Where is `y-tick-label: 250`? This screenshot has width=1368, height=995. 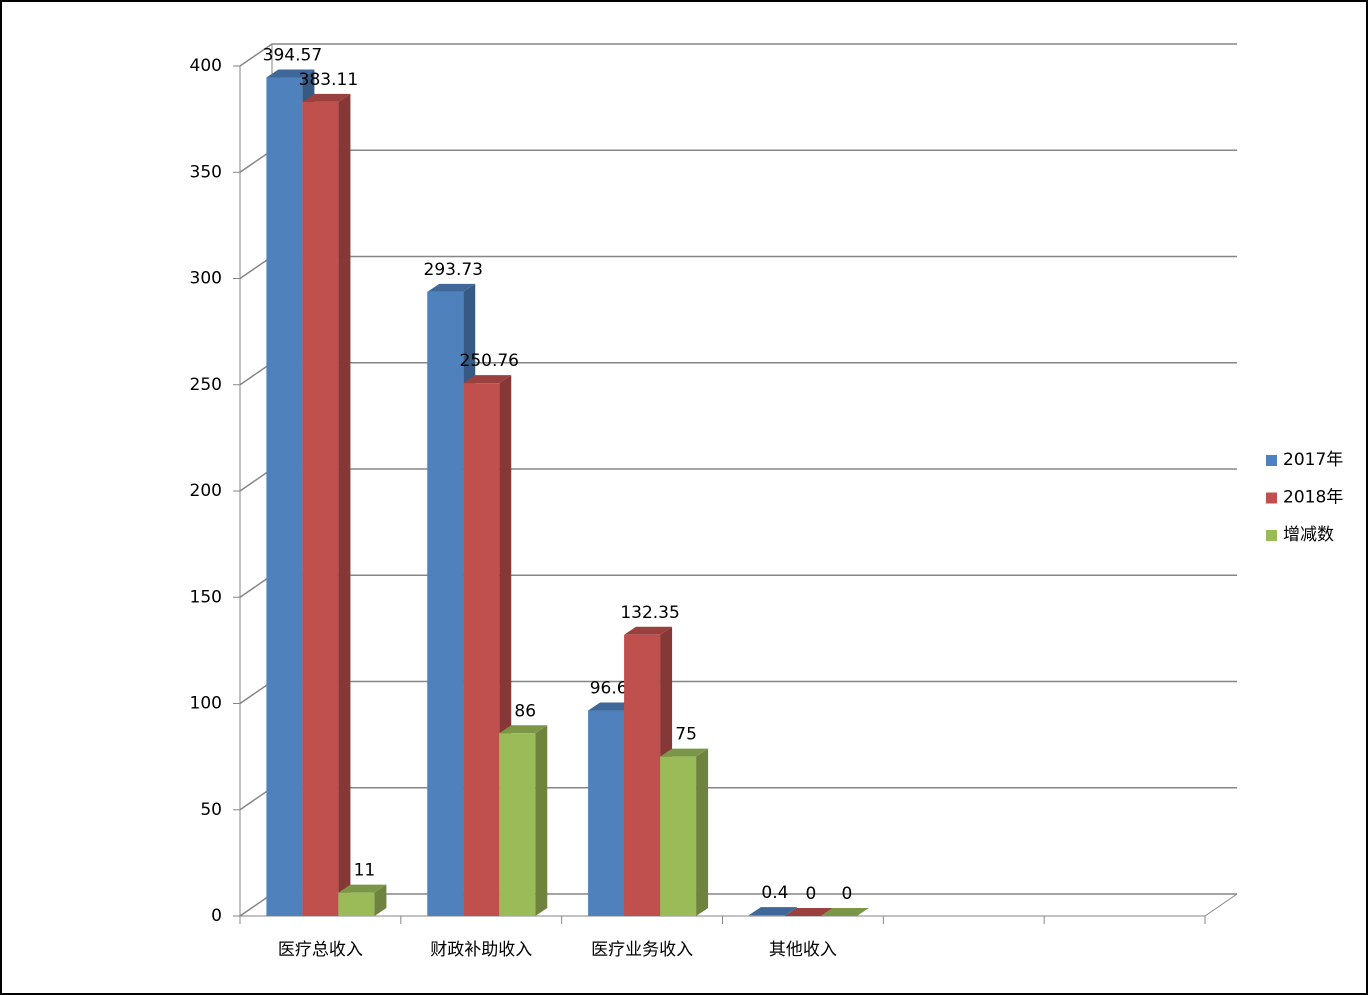 y-tick-label: 250 is located at coordinates (206, 385).